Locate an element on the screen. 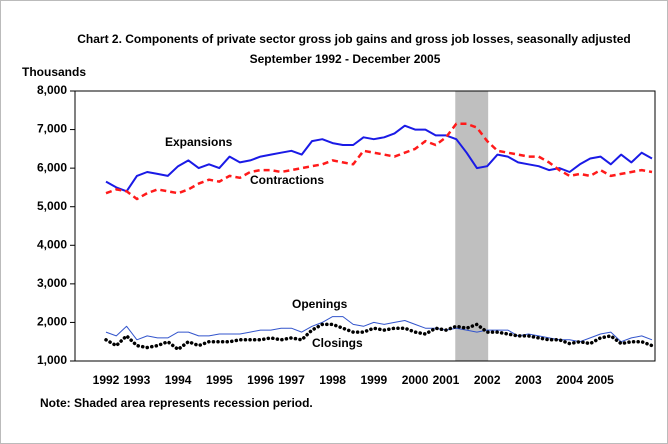 This screenshot has width=668, height=444. x-tick-label: 2002 is located at coordinates (487, 380).